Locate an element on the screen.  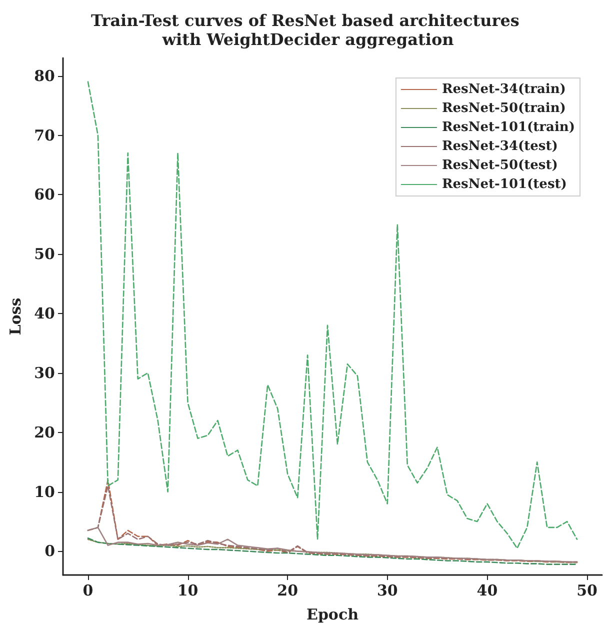
y-tick-label: 70 is located at coordinates (44, 135).